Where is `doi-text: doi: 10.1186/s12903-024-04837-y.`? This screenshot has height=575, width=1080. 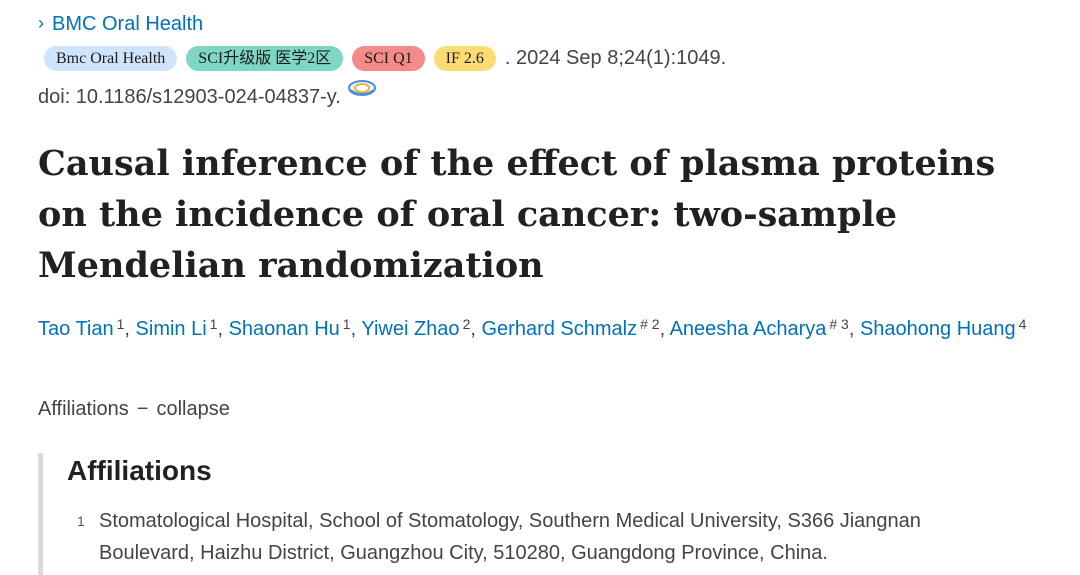 doi-text: doi: 10.1186/s12903-024-04837-y. is located at coordinates (189, 96).